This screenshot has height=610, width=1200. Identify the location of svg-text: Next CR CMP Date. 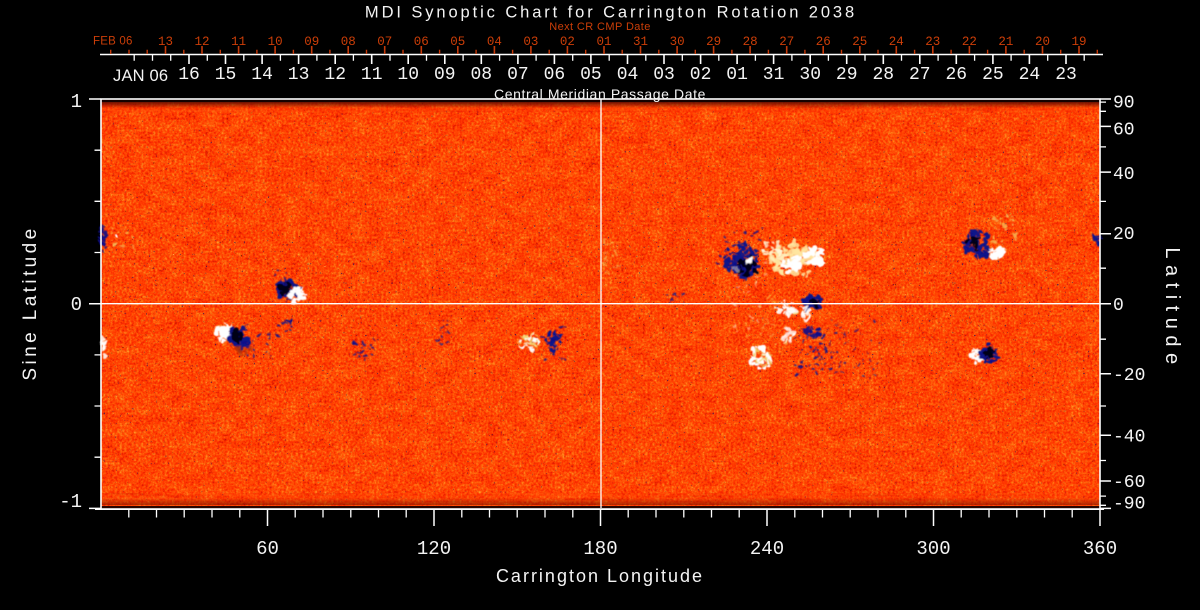
(600, 27).